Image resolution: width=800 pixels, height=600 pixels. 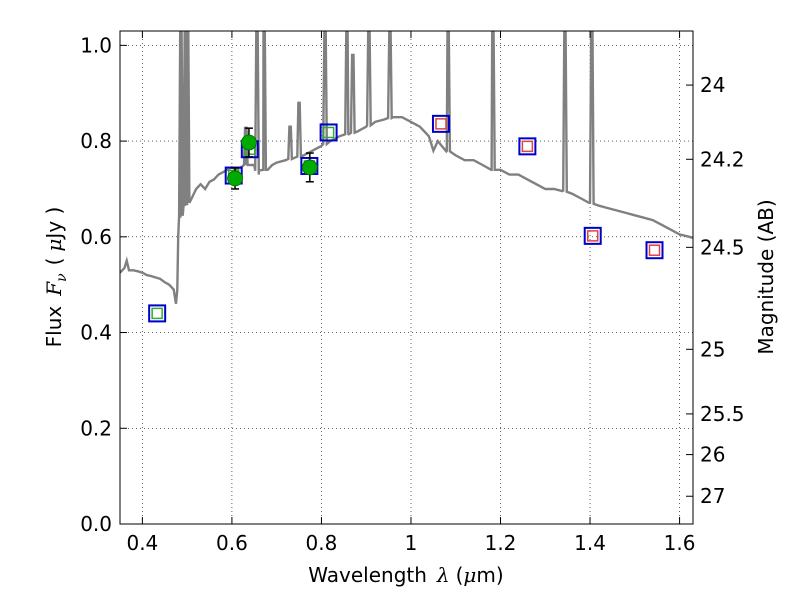 What do you see at coordinates (712, 85) in the screenshot?
I see `y2-tick-label: 24` at bounding box center [712, 85].